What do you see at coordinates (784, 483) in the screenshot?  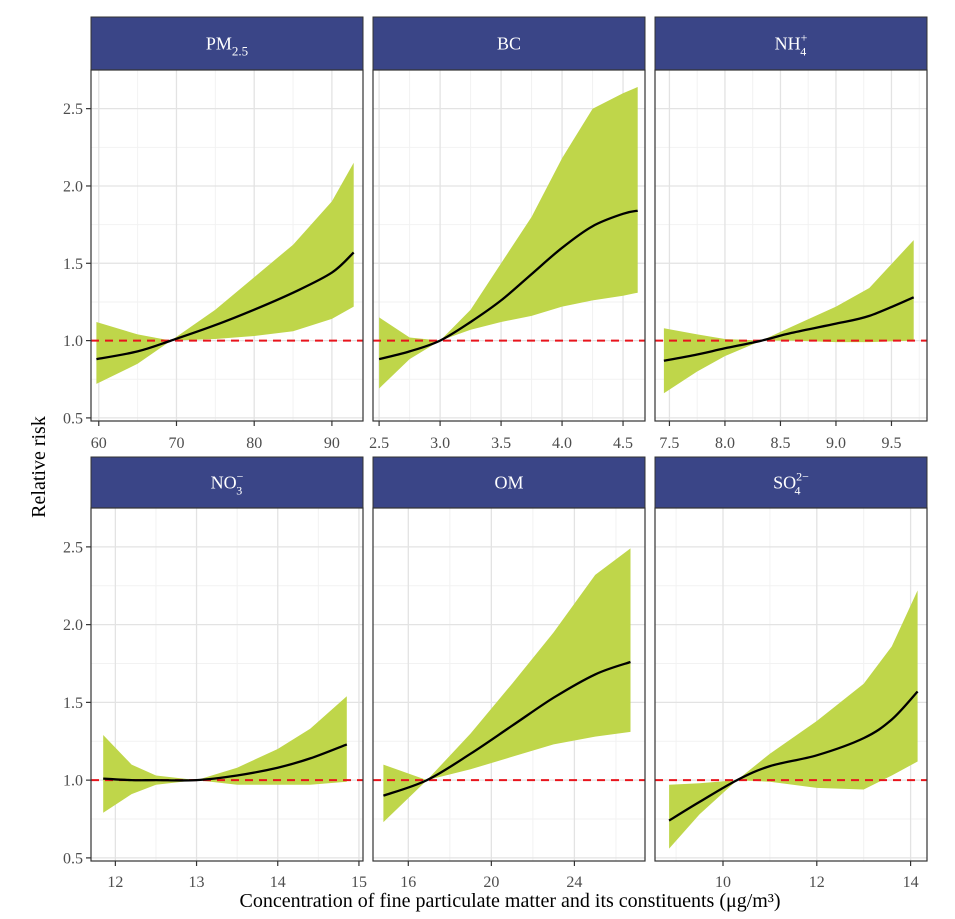 I see `panel-title-main: SO` at bounding box center [784, 483].